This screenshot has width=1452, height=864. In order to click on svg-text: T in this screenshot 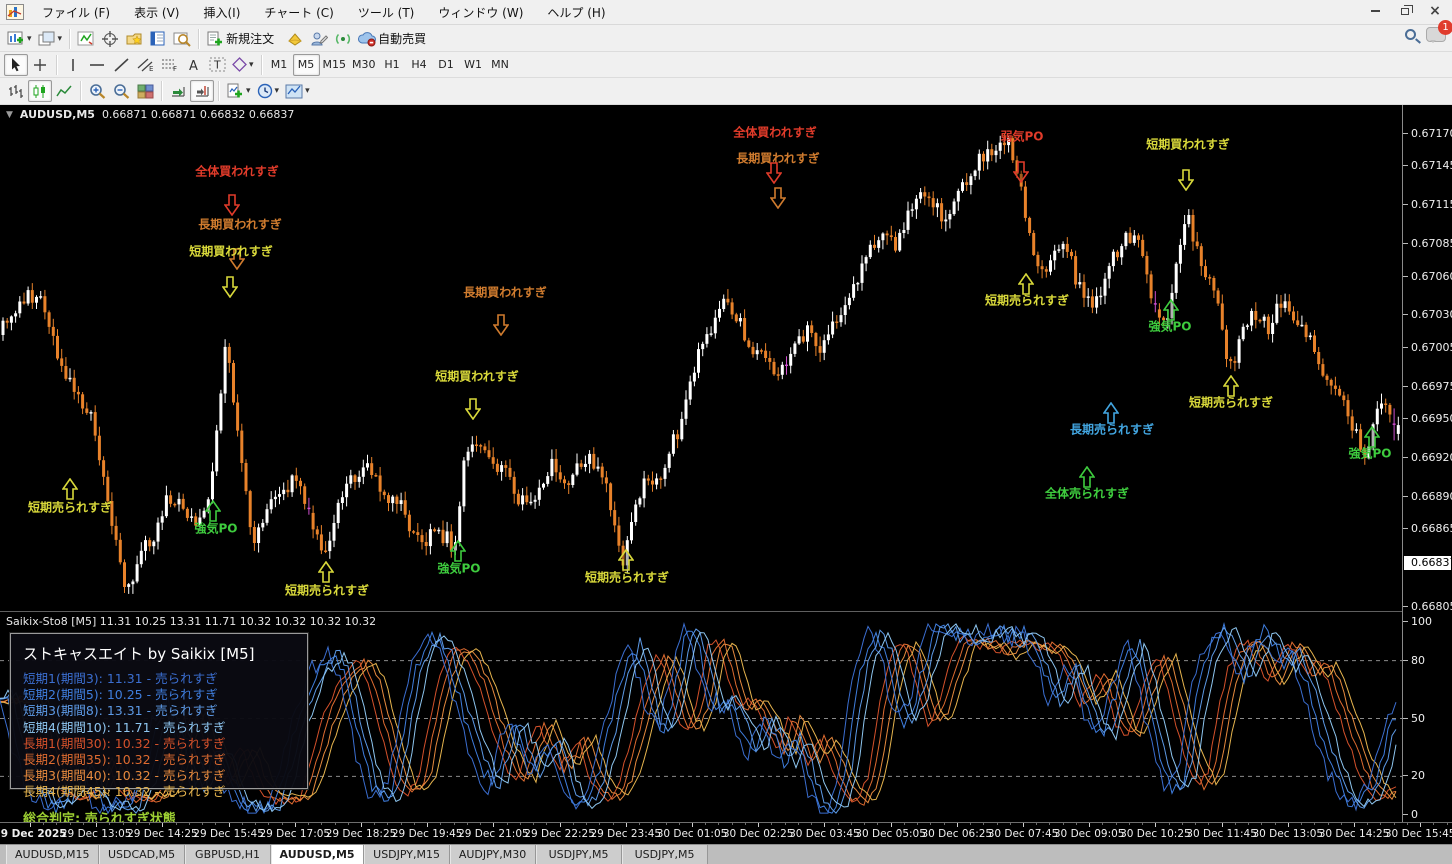, I will do `click(217, 65)`.